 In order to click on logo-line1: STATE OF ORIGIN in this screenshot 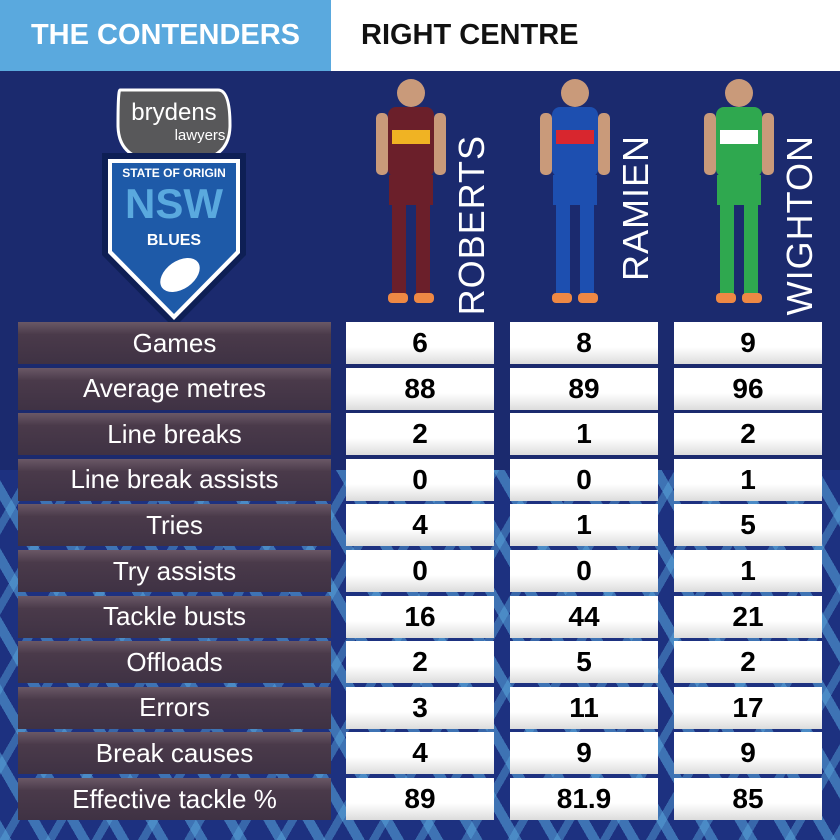, I will do `click(174, 173)`.